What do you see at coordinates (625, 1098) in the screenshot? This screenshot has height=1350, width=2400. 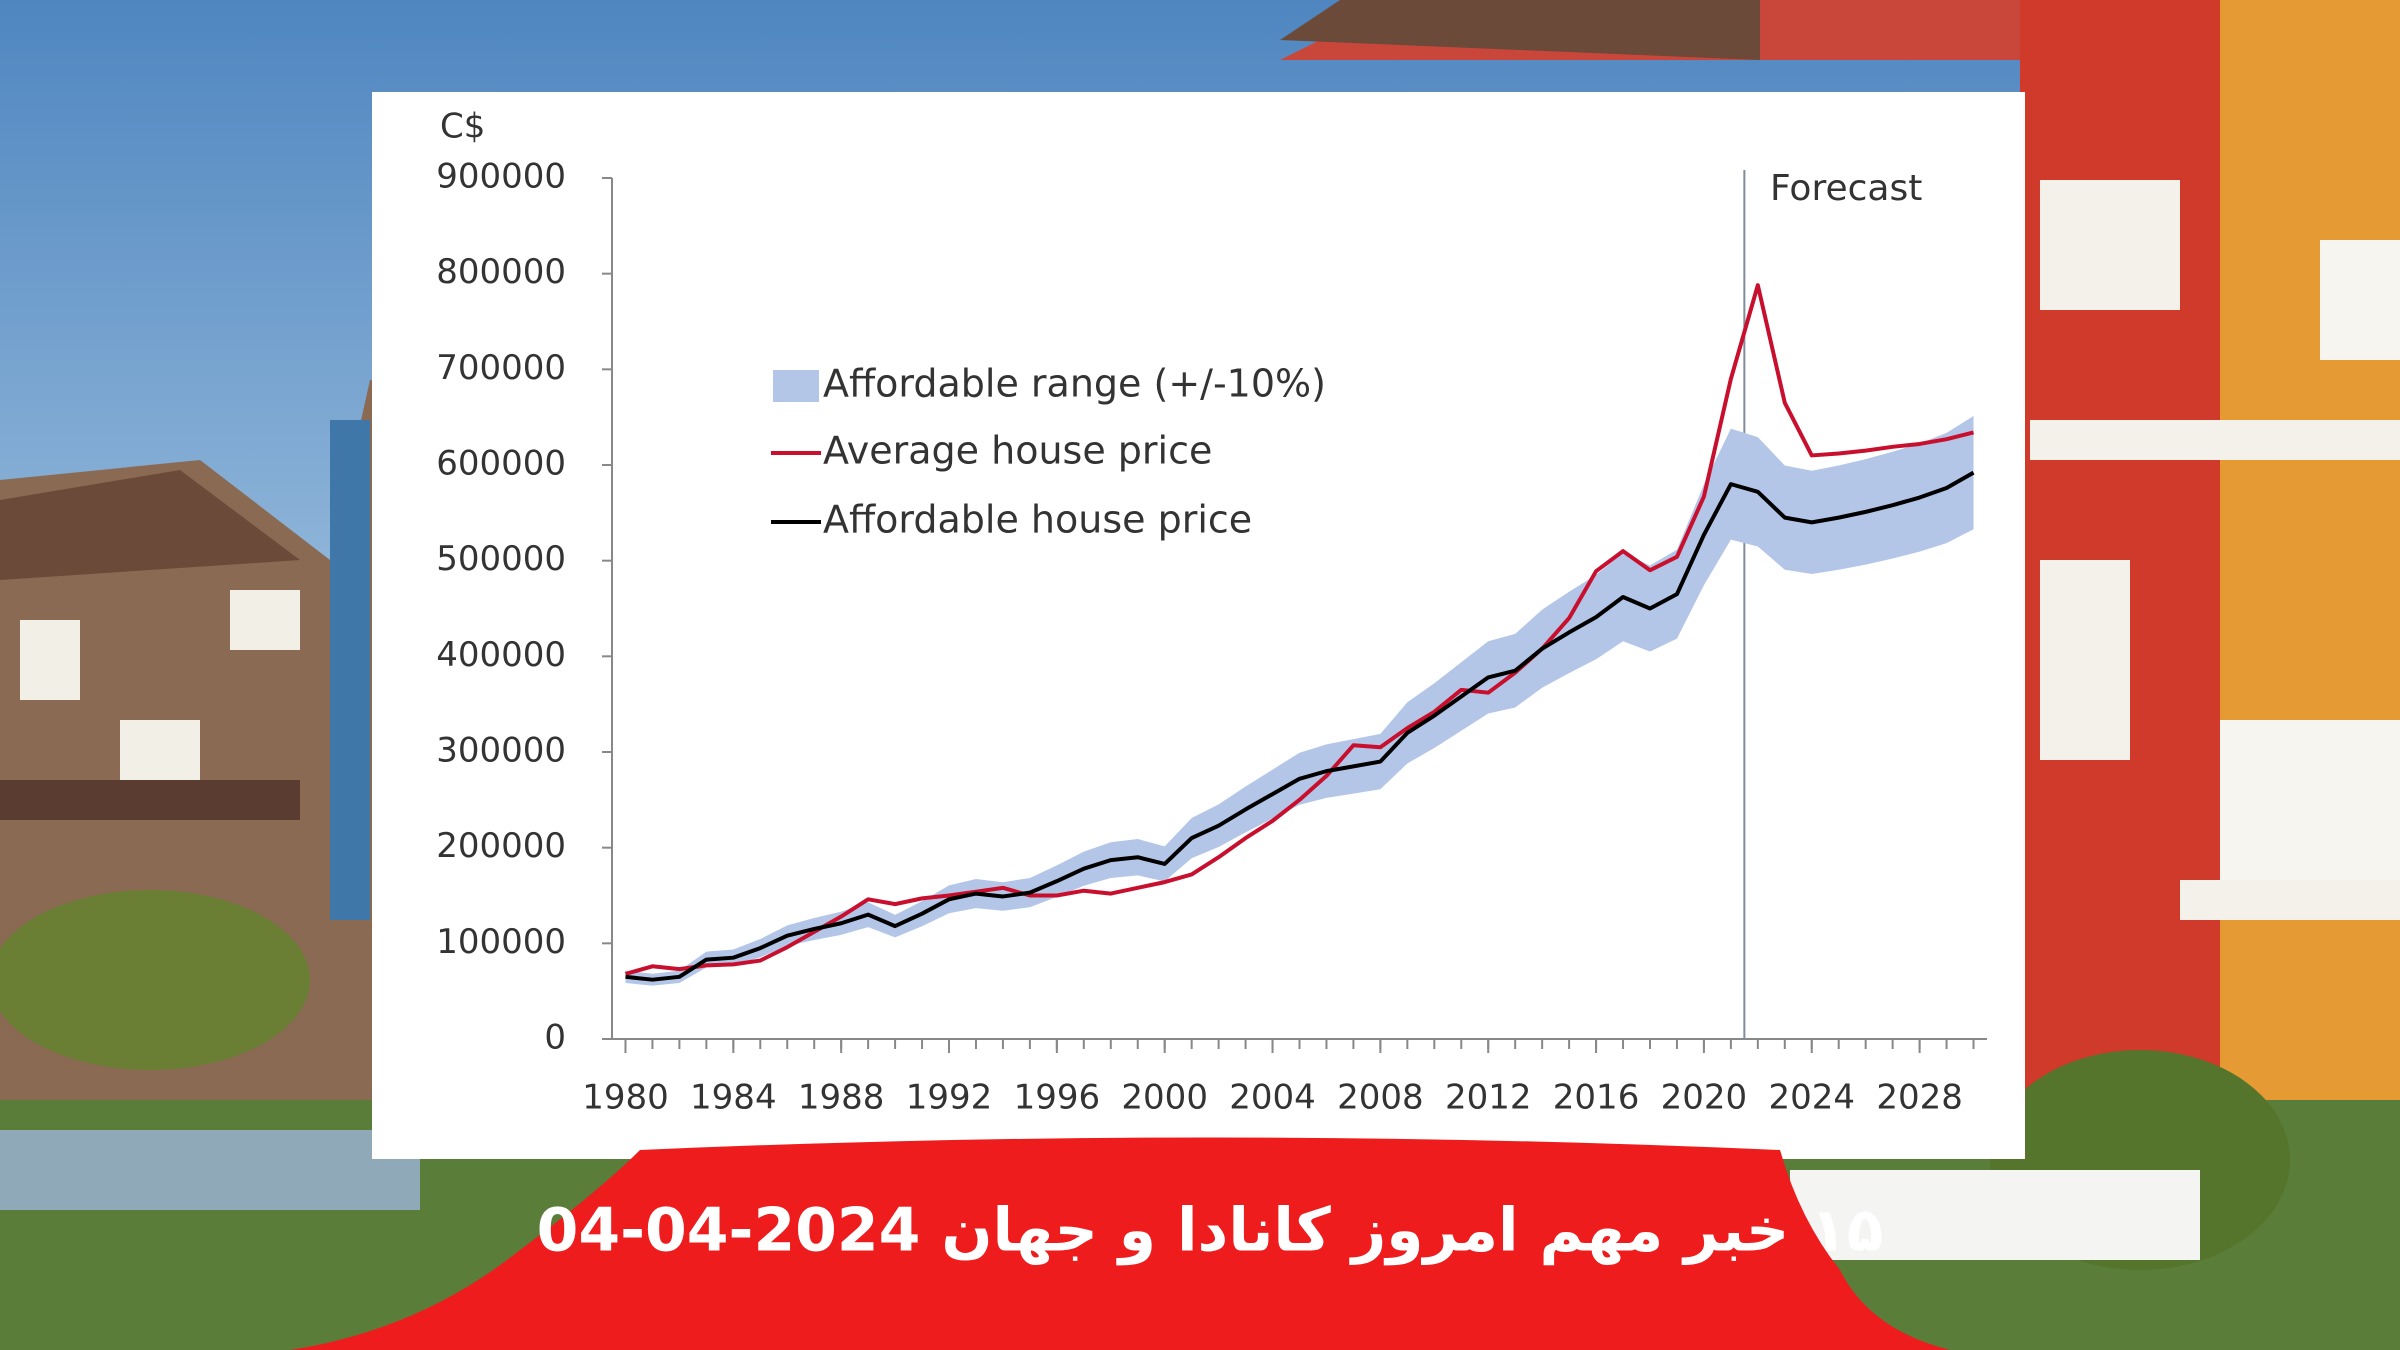 I see `x-tick-label: 1980` at bounding box center [625, 1098].